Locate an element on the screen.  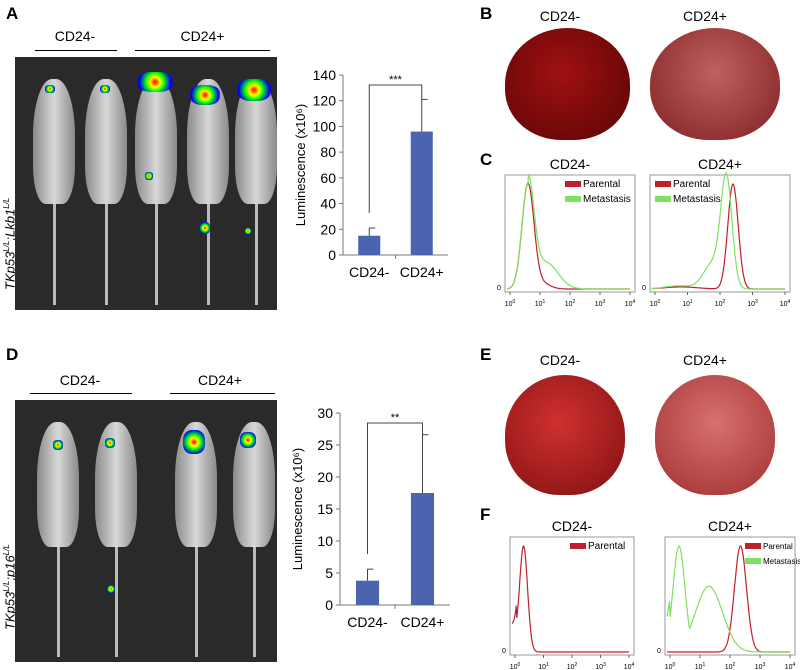
group-label-cd24-pos: CD24+ is located at coordinates (202, 36).